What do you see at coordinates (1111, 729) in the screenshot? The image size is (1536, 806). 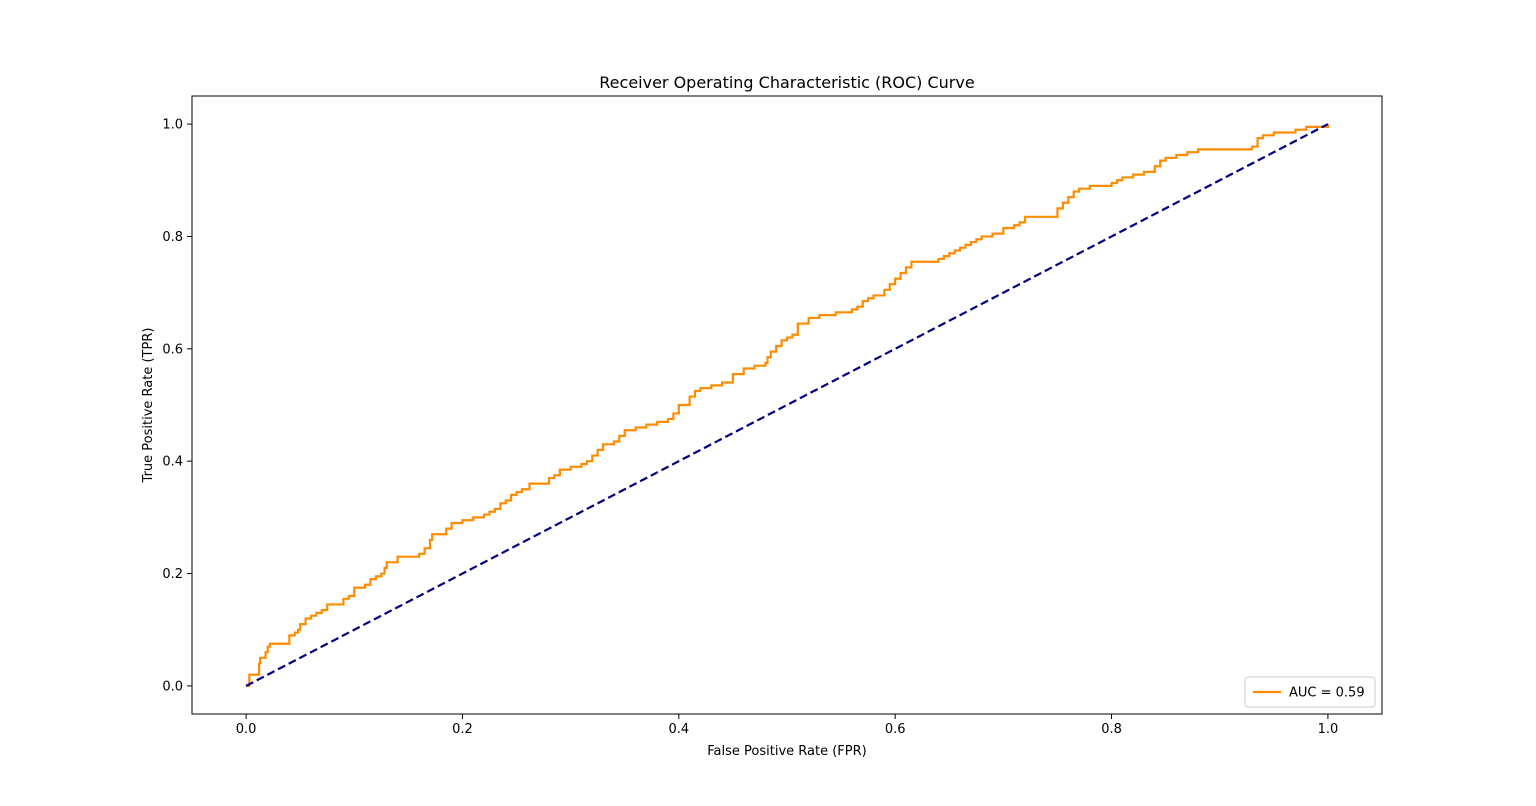 I see `x-tick-label: 0.8` at bounding box center [1111, 729].